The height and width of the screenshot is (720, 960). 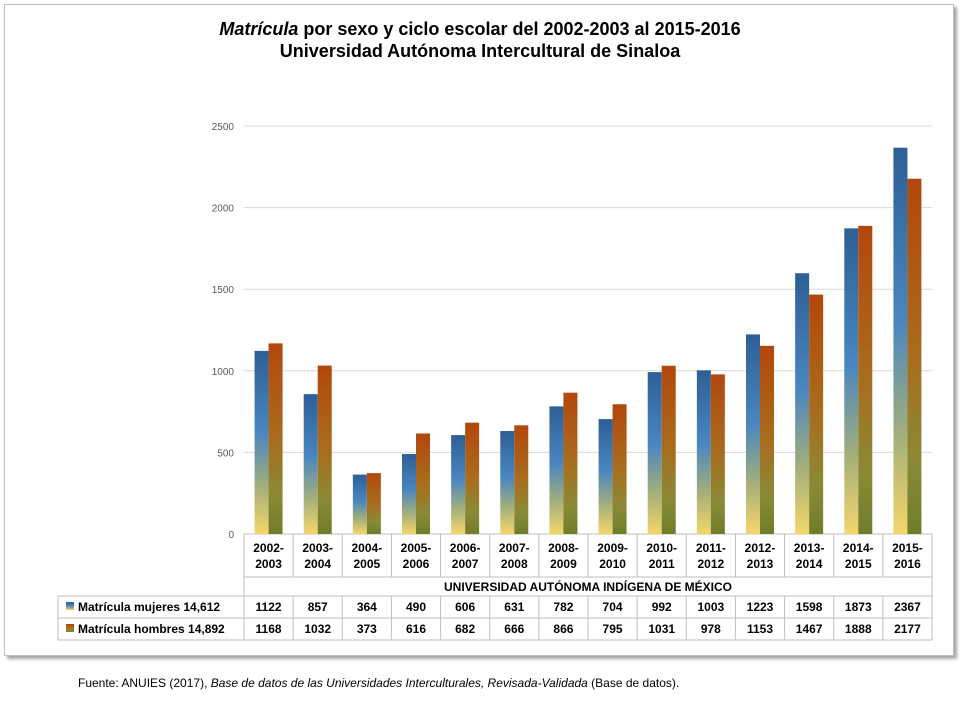 I want to click on table-value: 631, so click(x=514, y=607).